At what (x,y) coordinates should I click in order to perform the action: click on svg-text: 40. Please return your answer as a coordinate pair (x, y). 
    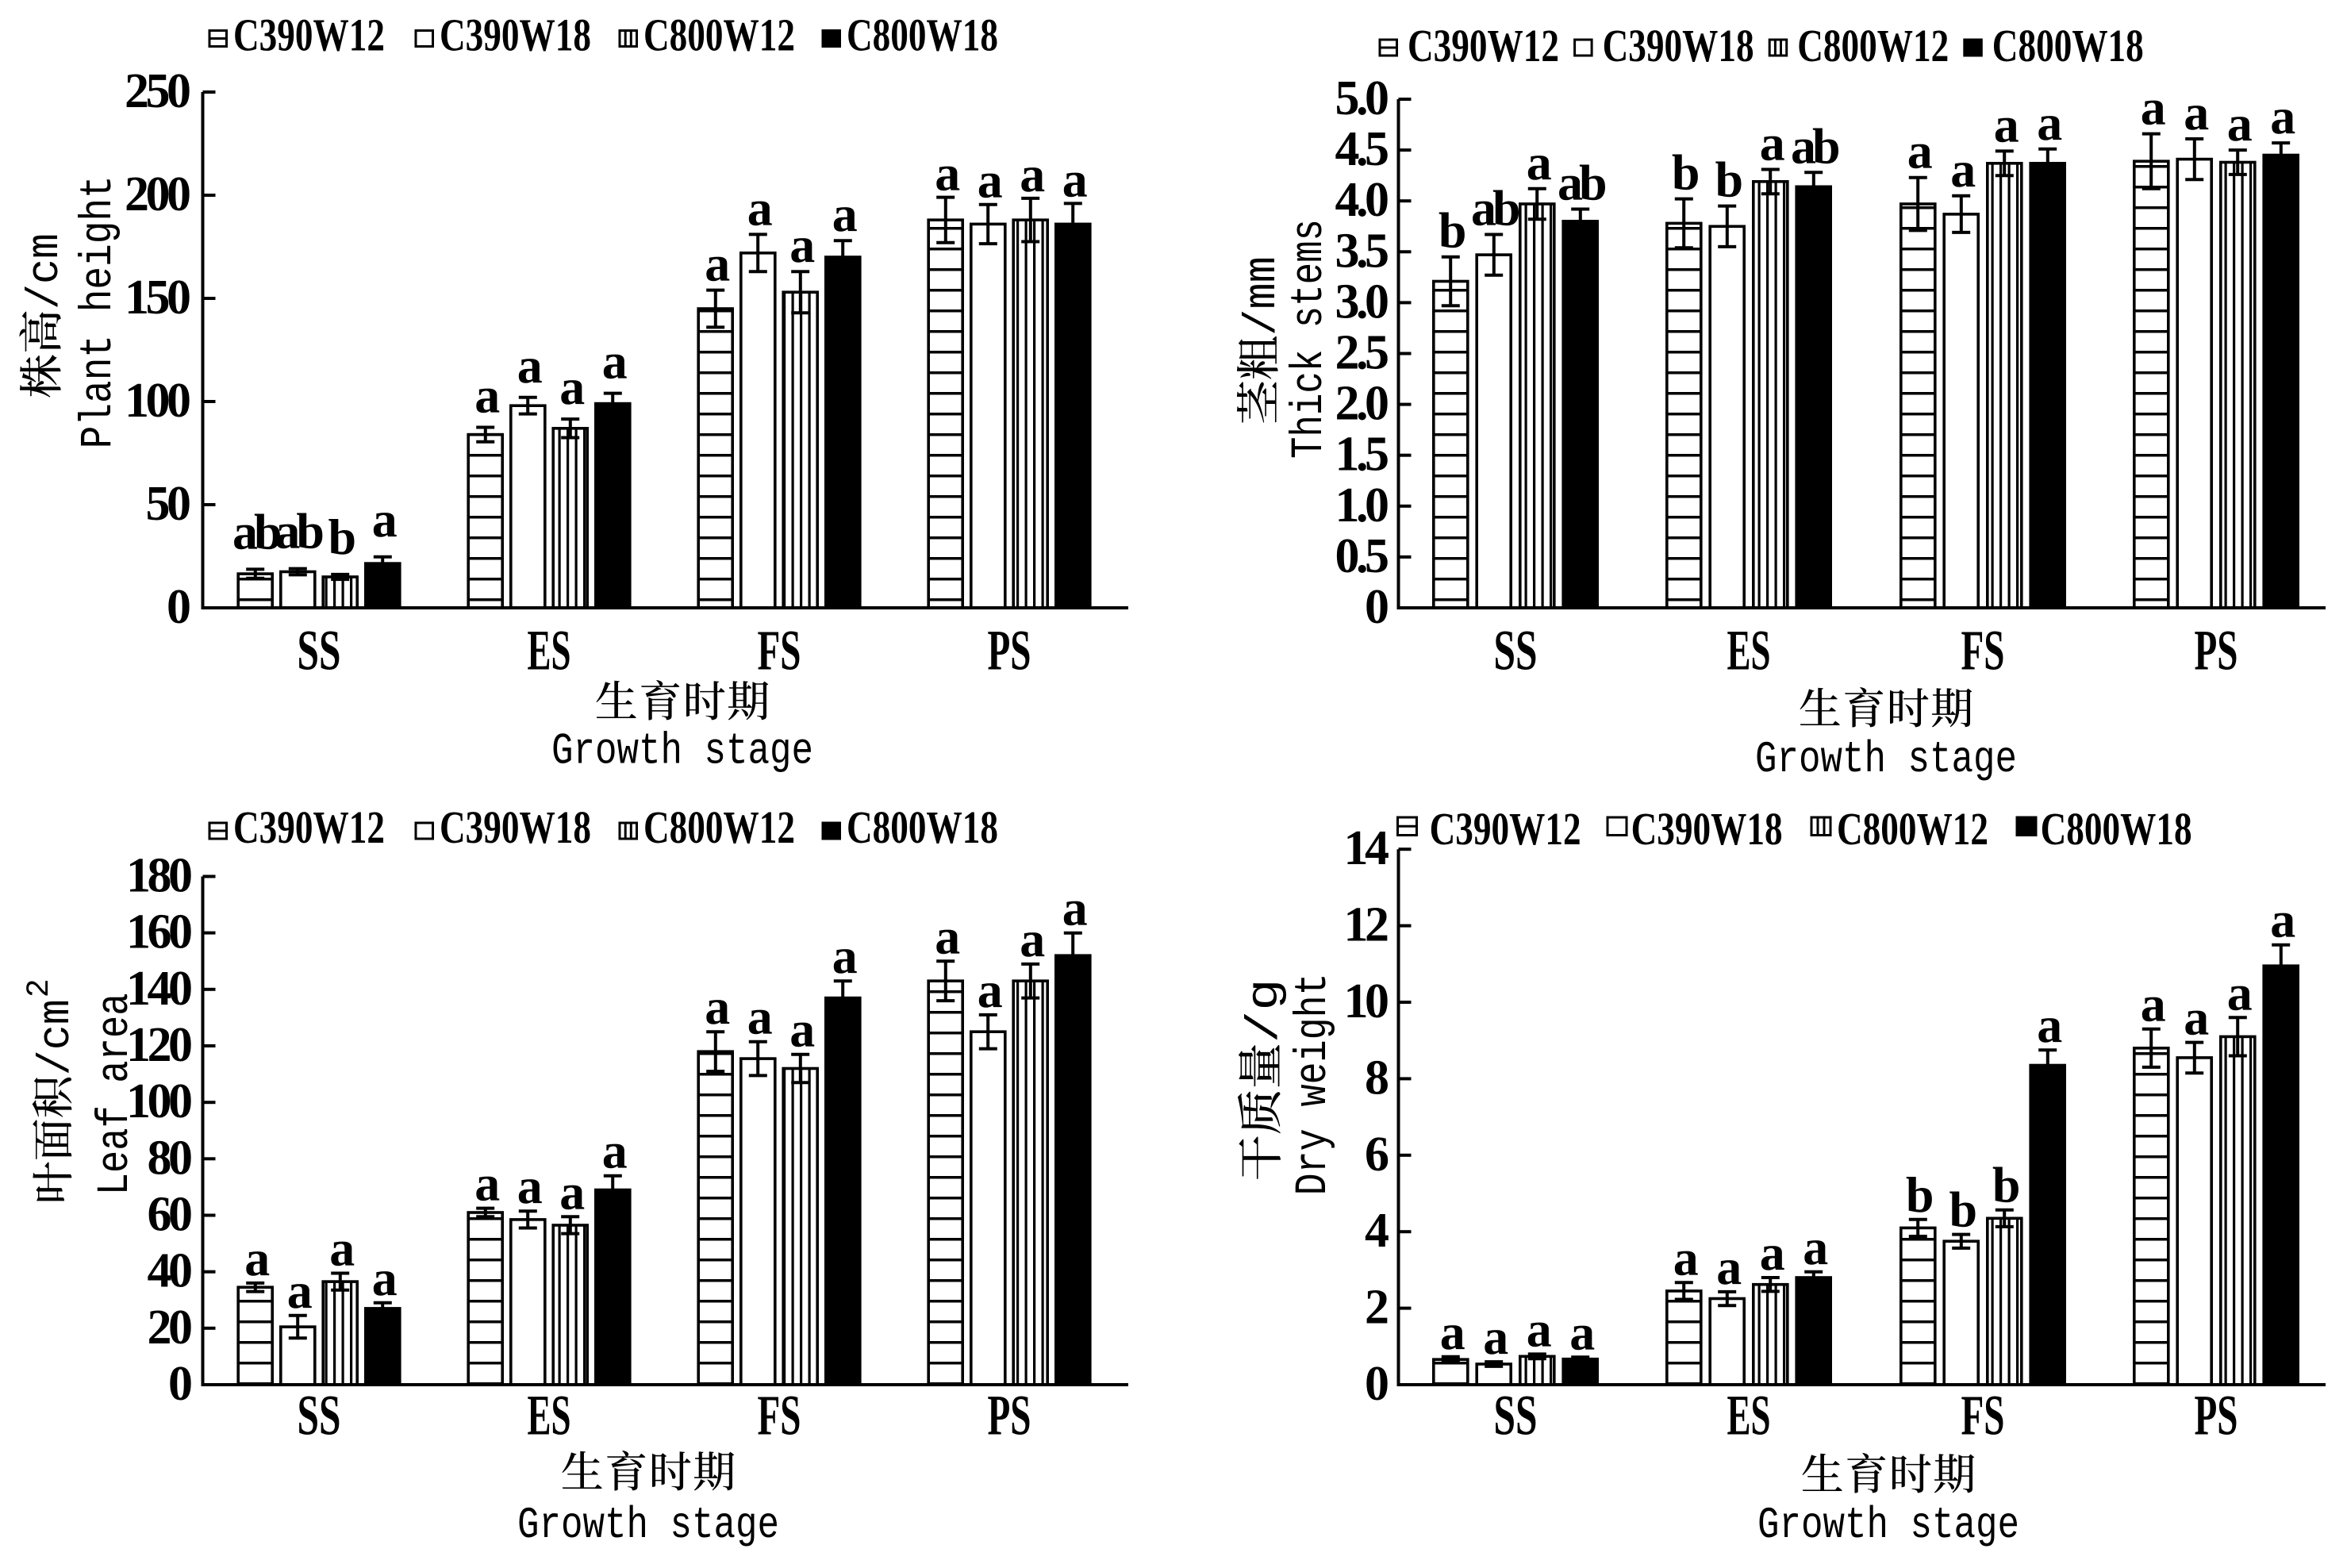
    Looking at the image, I should click on (170, 1271).